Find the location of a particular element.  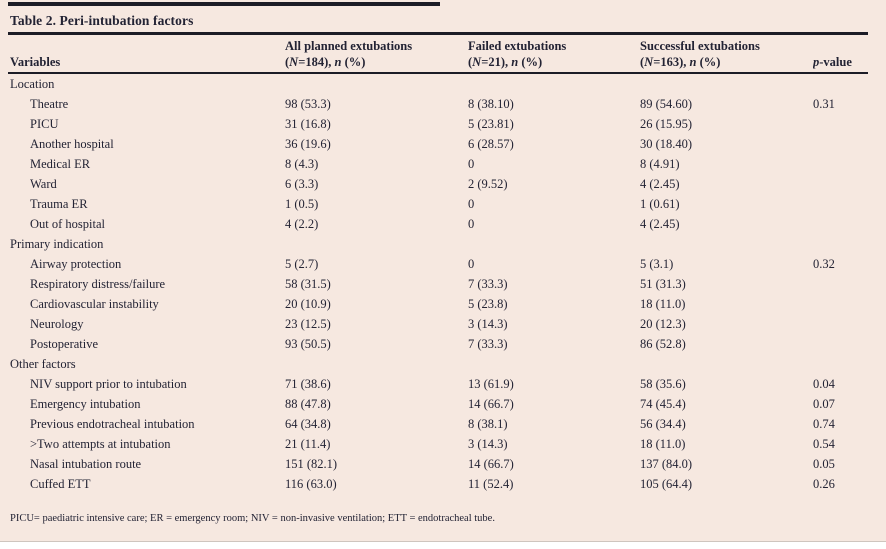

top-rule is located at coordinates (224, 4).